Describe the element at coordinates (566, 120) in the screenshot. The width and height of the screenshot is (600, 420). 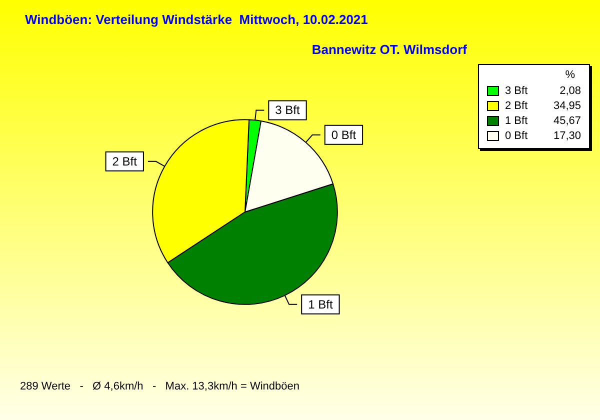
I see `data-label: 45,67` at that location.